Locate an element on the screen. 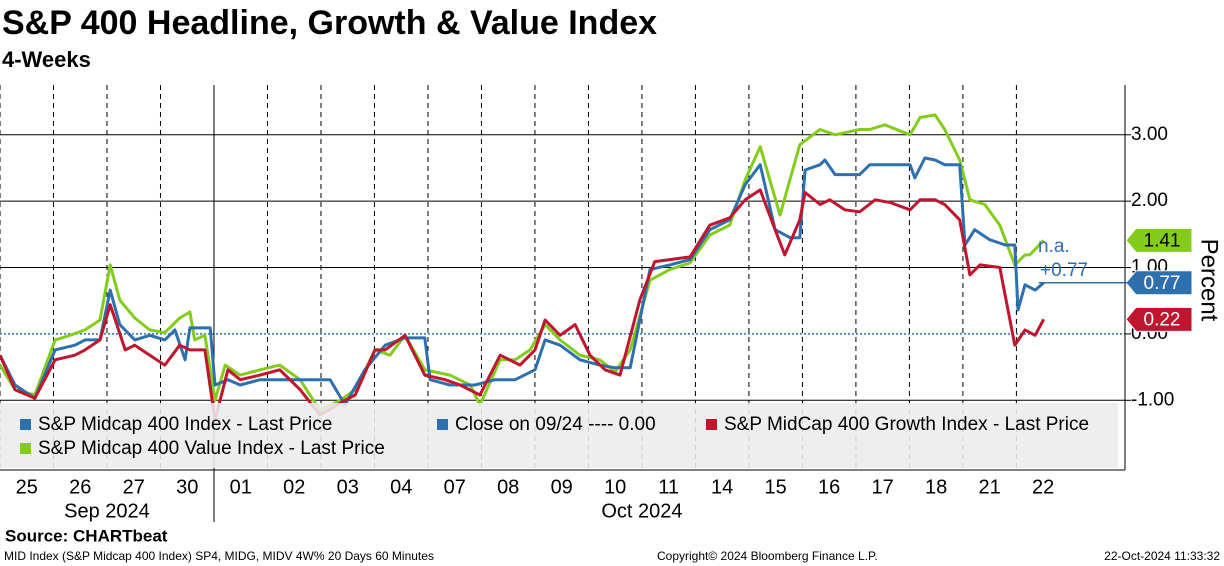  legend-box is located at coordinates (559, 435).